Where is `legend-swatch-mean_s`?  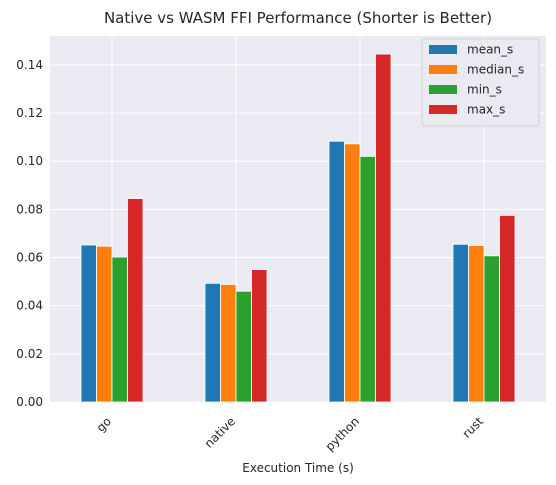
legend-swatch-mean_s is located at coordinates (443, 49).